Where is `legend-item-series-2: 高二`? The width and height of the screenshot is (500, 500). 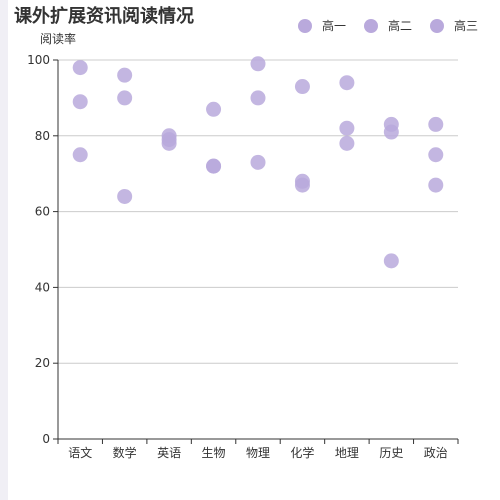 legend-item-series-2: 高二 is located at coordinates (387, 25).